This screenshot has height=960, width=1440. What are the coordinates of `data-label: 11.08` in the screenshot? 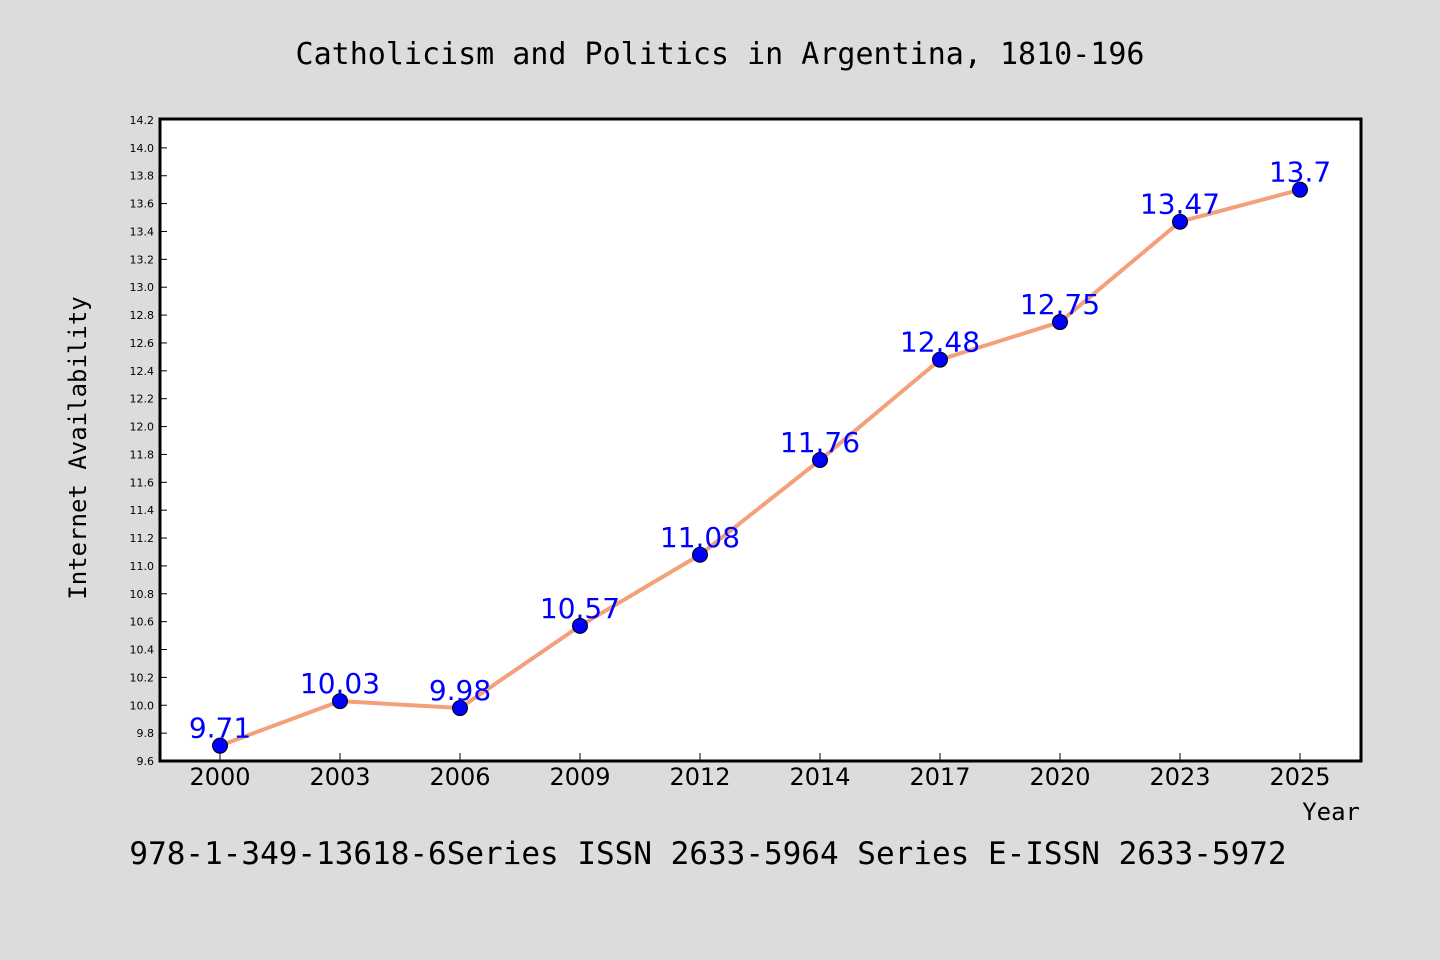 It's located at (700, 537).